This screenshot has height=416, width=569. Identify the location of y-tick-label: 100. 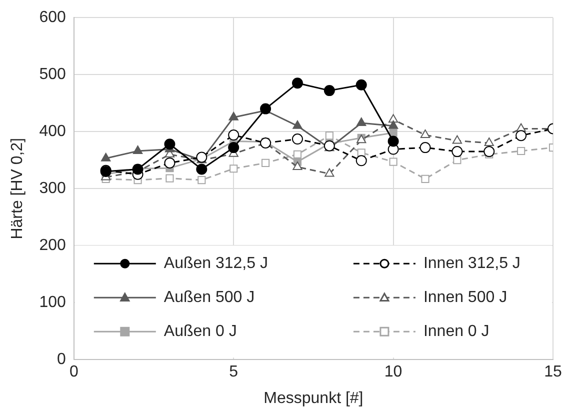
(52, 303).